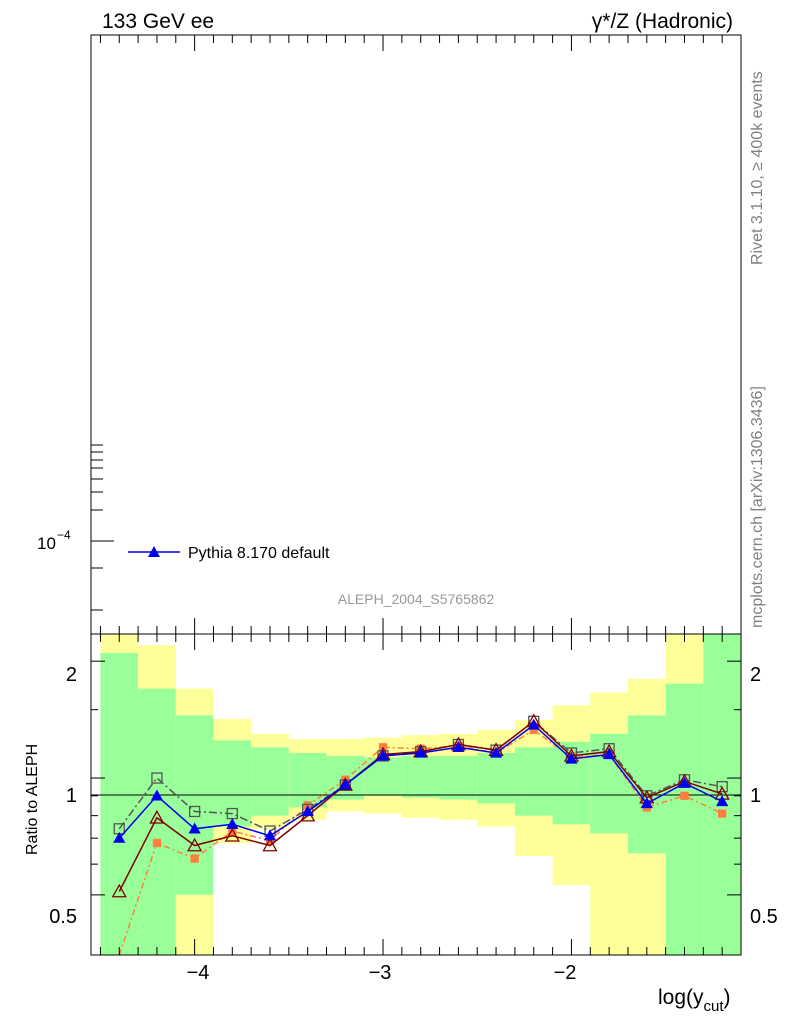 This screenshot has height=1024, width=786. I want to click on x-axis-label-main: log(y, so click(681, 997).